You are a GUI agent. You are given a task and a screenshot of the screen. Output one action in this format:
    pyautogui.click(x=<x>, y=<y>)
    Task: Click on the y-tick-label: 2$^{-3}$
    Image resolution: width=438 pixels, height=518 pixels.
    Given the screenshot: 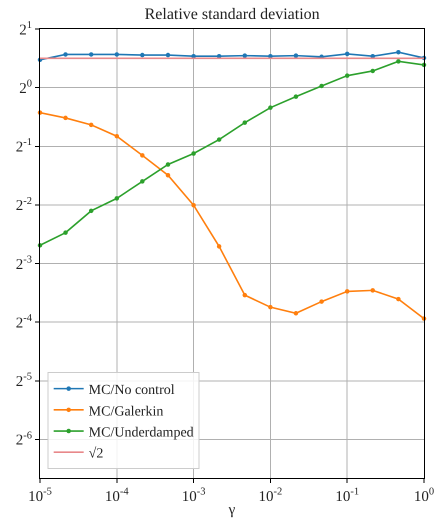 What is the action you would take?
    pyautogui.click(x=24, y=263)
    